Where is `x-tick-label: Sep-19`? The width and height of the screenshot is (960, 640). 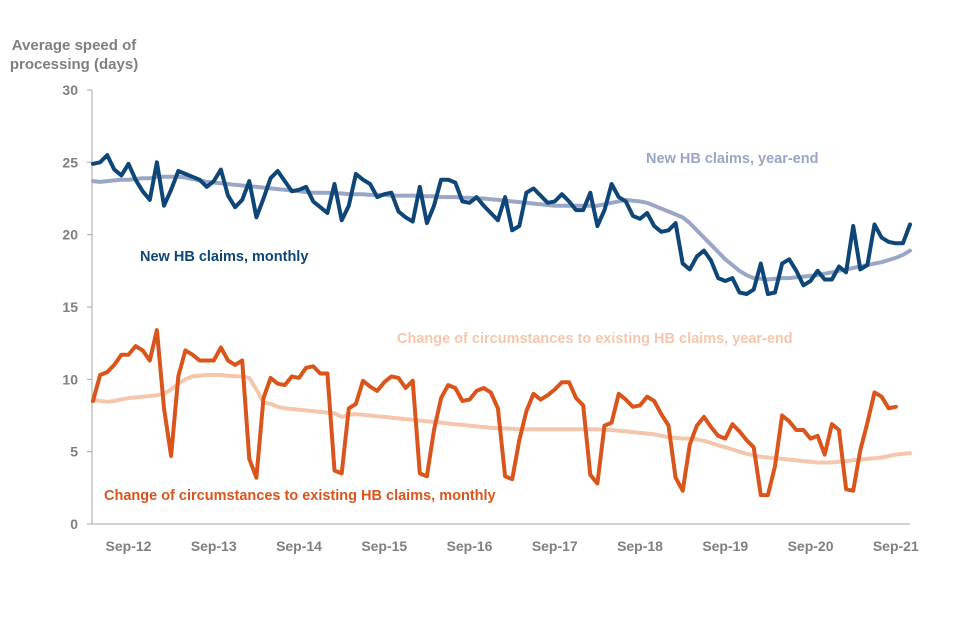 x-tick-label: Sep-19 is located at coordinates (725, 546).